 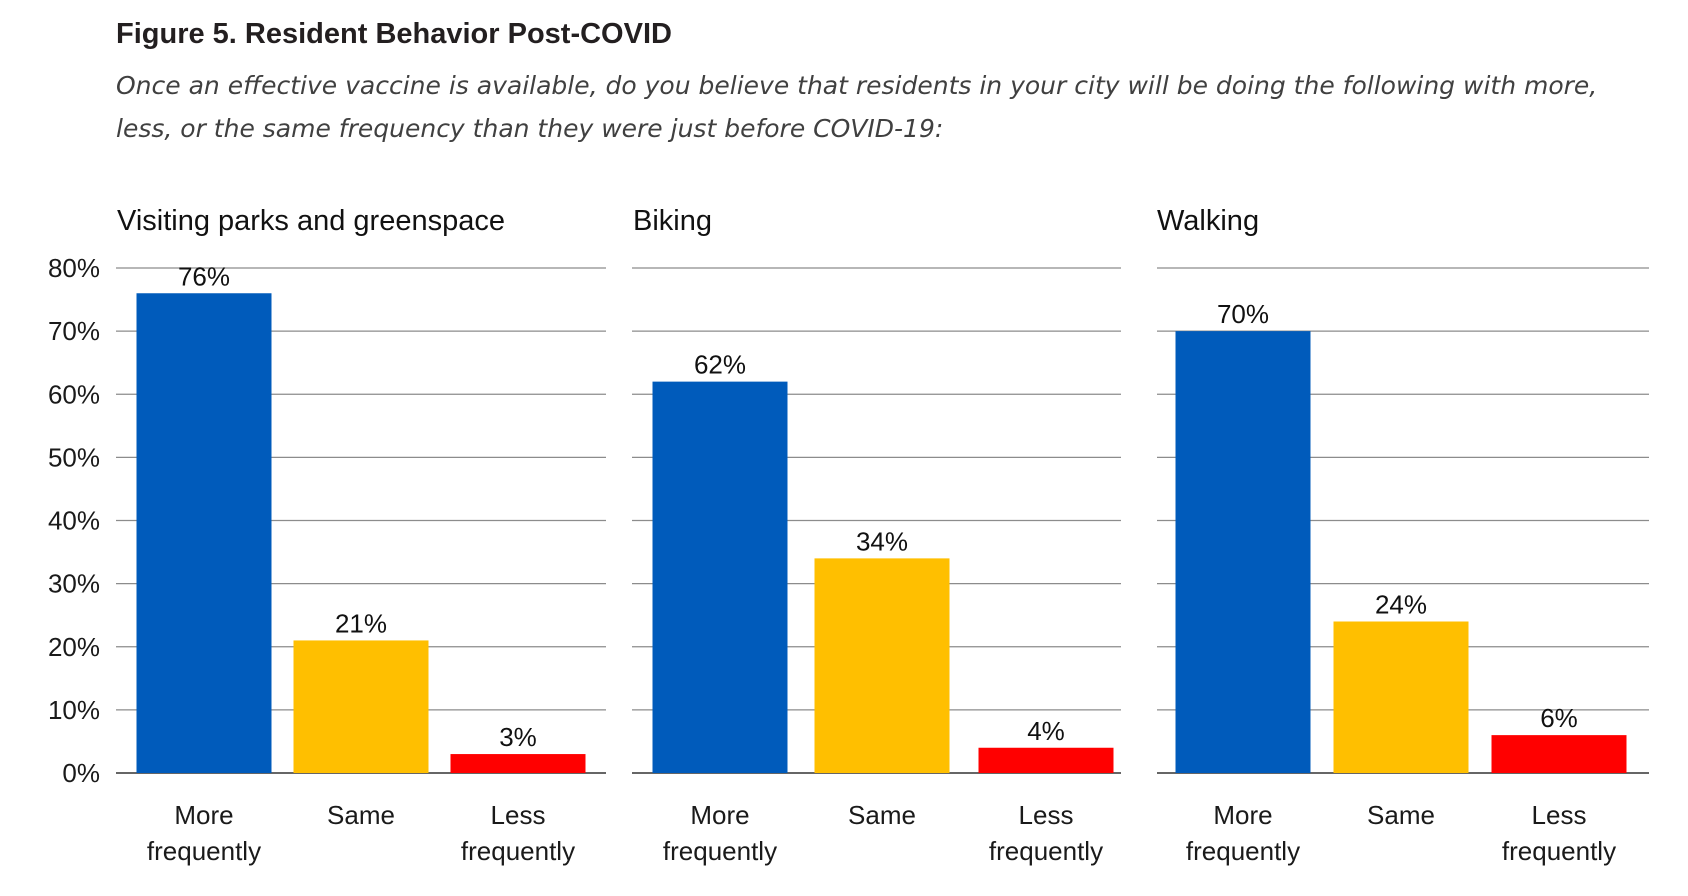 I want to click on y-tick-label: 40%, so click(x=74, y=521).